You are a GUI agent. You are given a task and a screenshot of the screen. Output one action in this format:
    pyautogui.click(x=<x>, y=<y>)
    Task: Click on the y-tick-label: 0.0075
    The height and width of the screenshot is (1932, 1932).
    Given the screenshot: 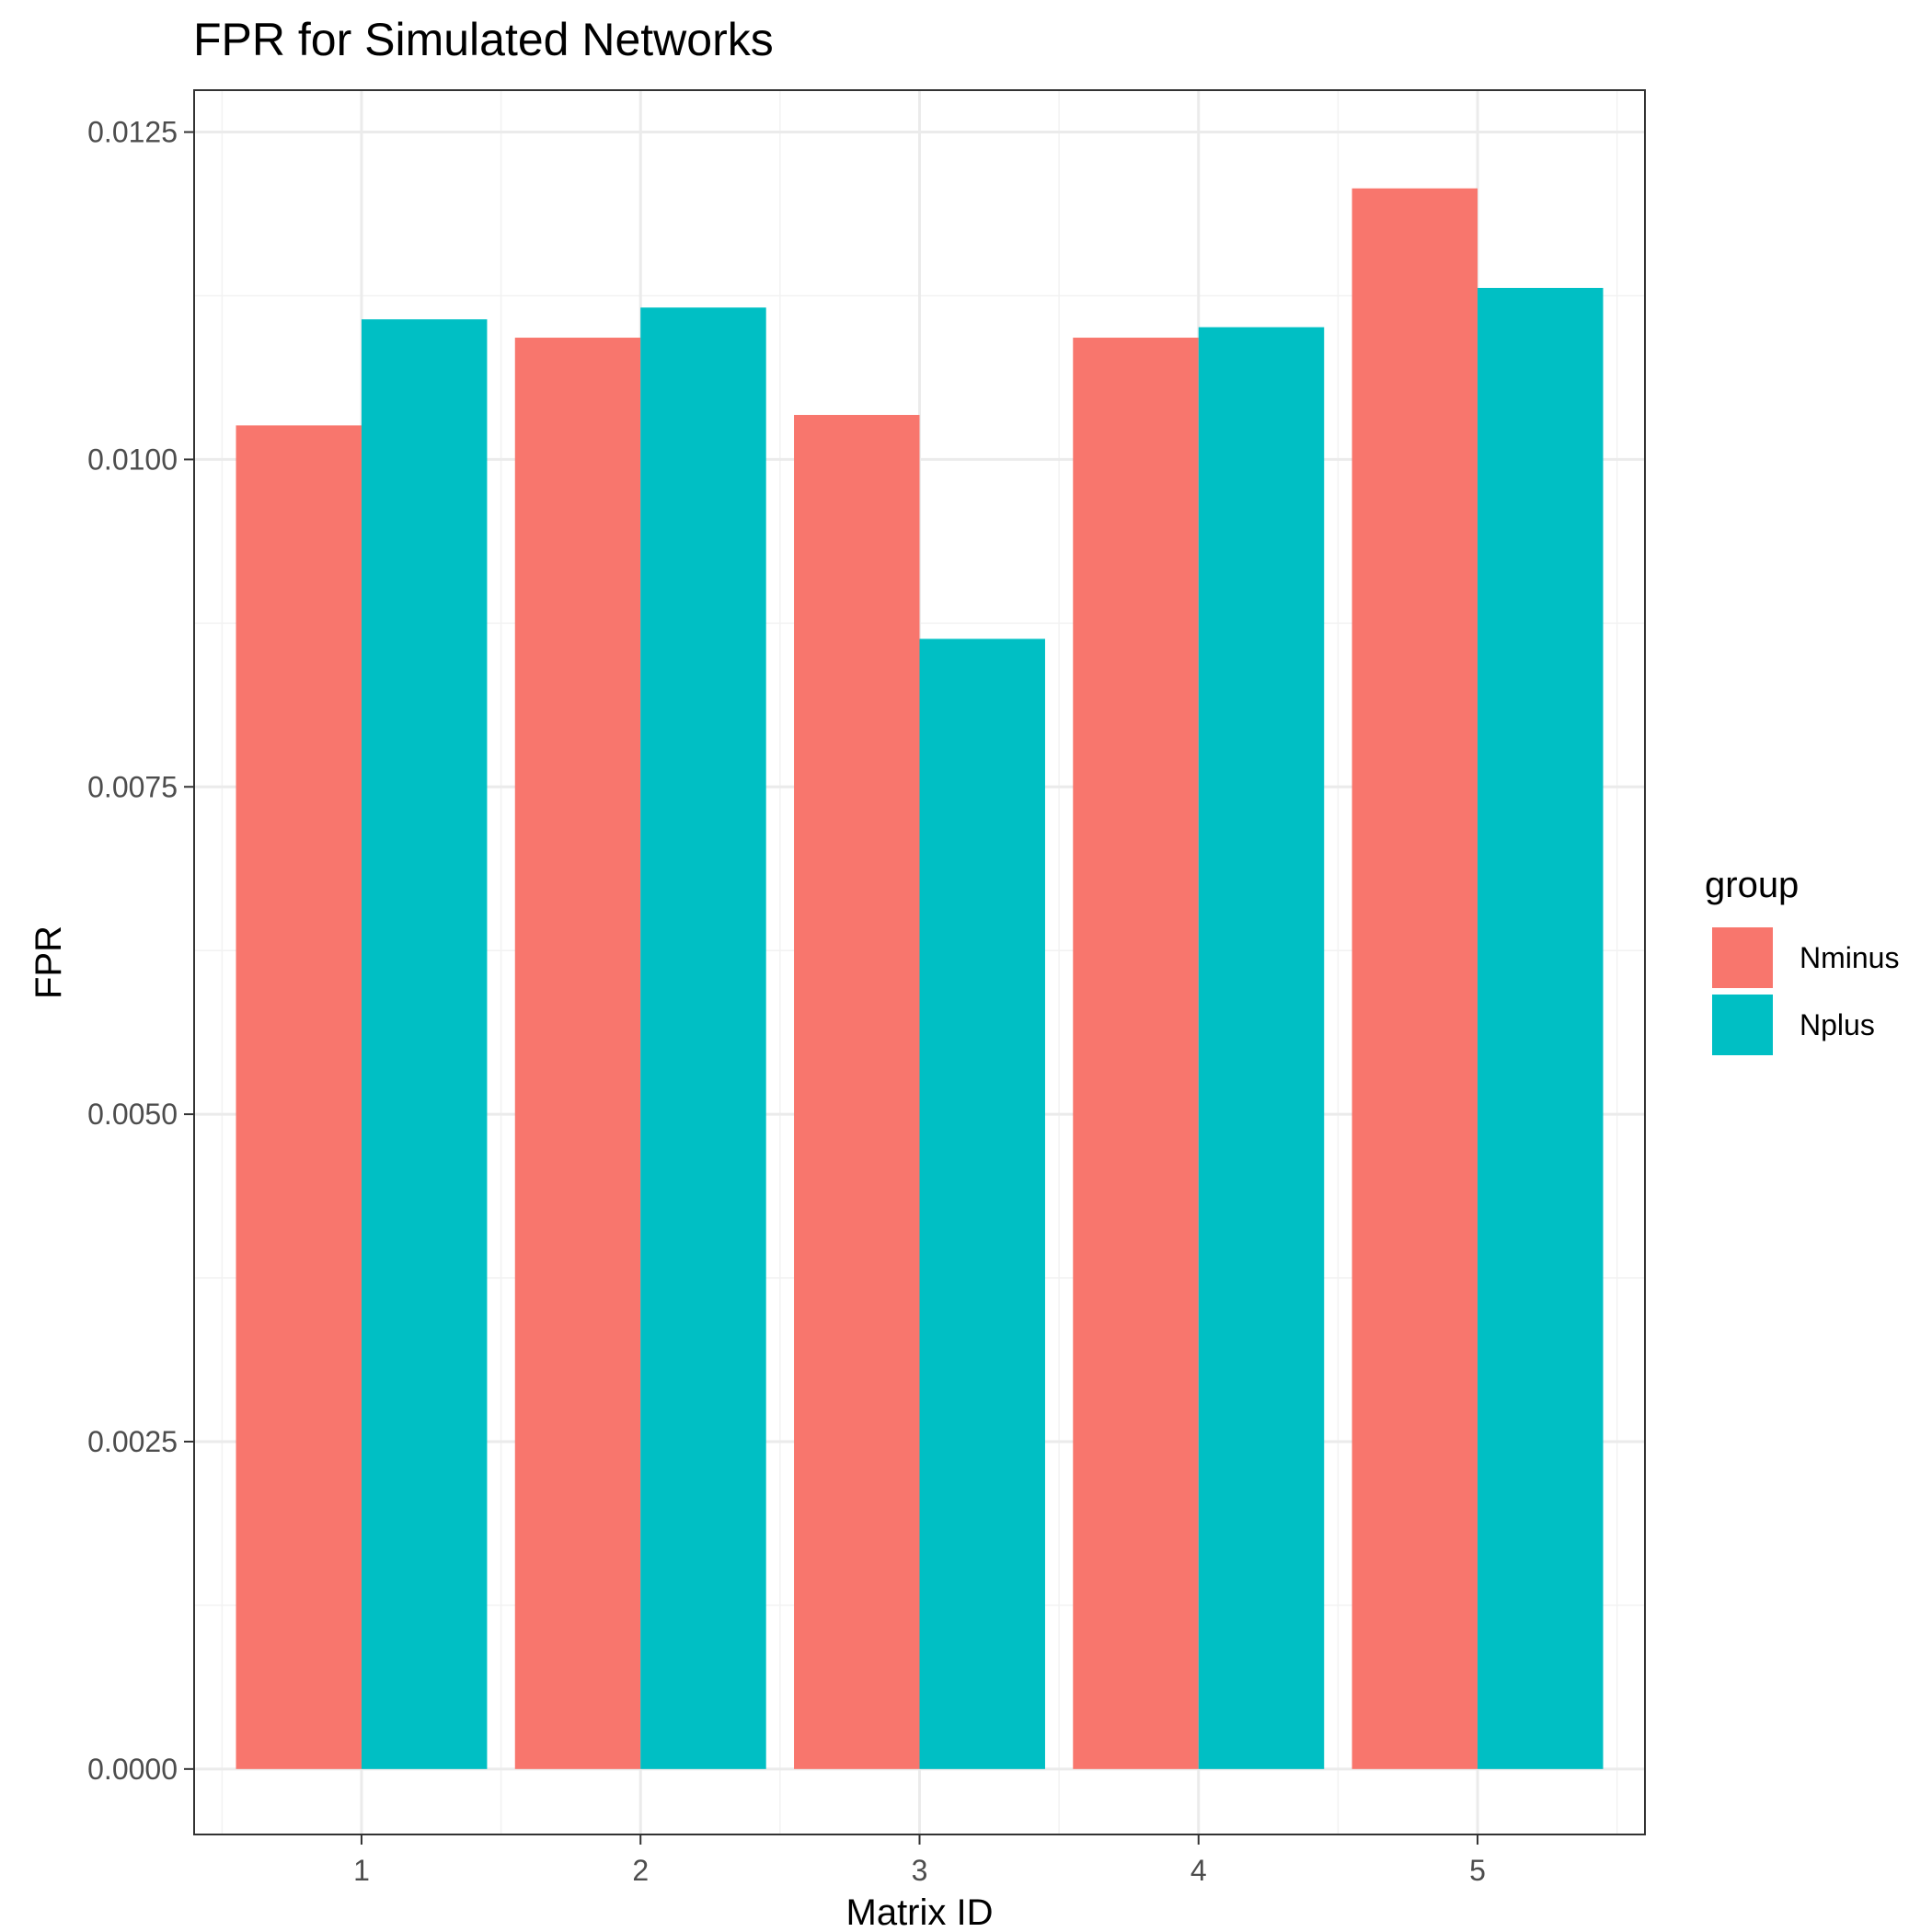 What is the action you would take?
    pyautogui.click(x=132, y=786)
    